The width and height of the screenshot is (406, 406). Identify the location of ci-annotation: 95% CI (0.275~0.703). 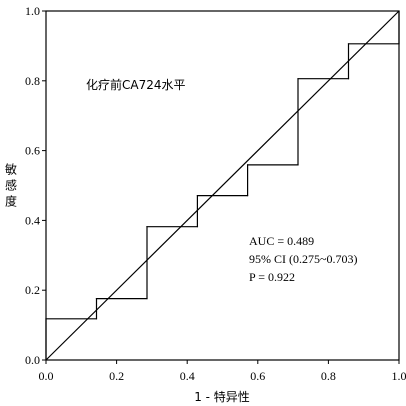
(303, 259).